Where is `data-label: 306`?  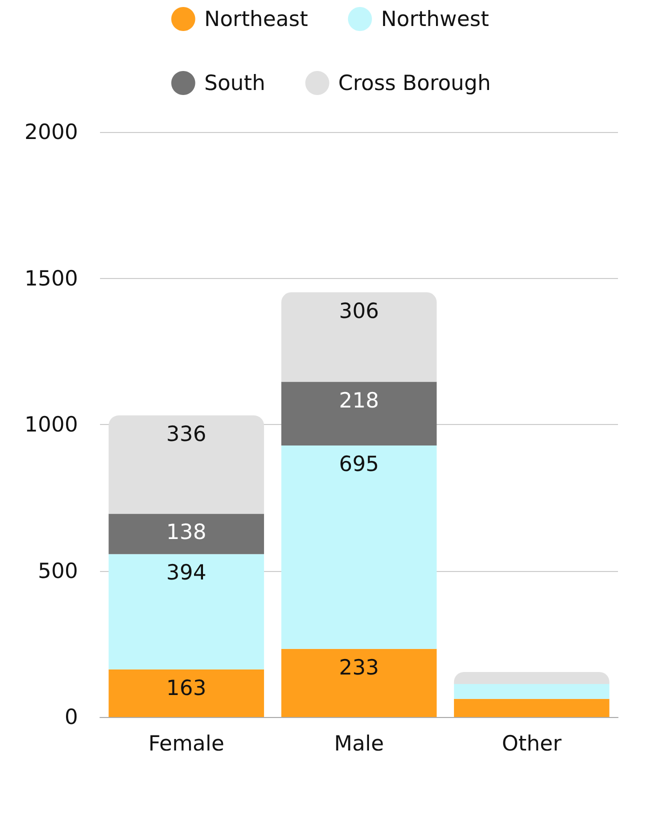
data-label: 306 is located at coordinates (359, 310).